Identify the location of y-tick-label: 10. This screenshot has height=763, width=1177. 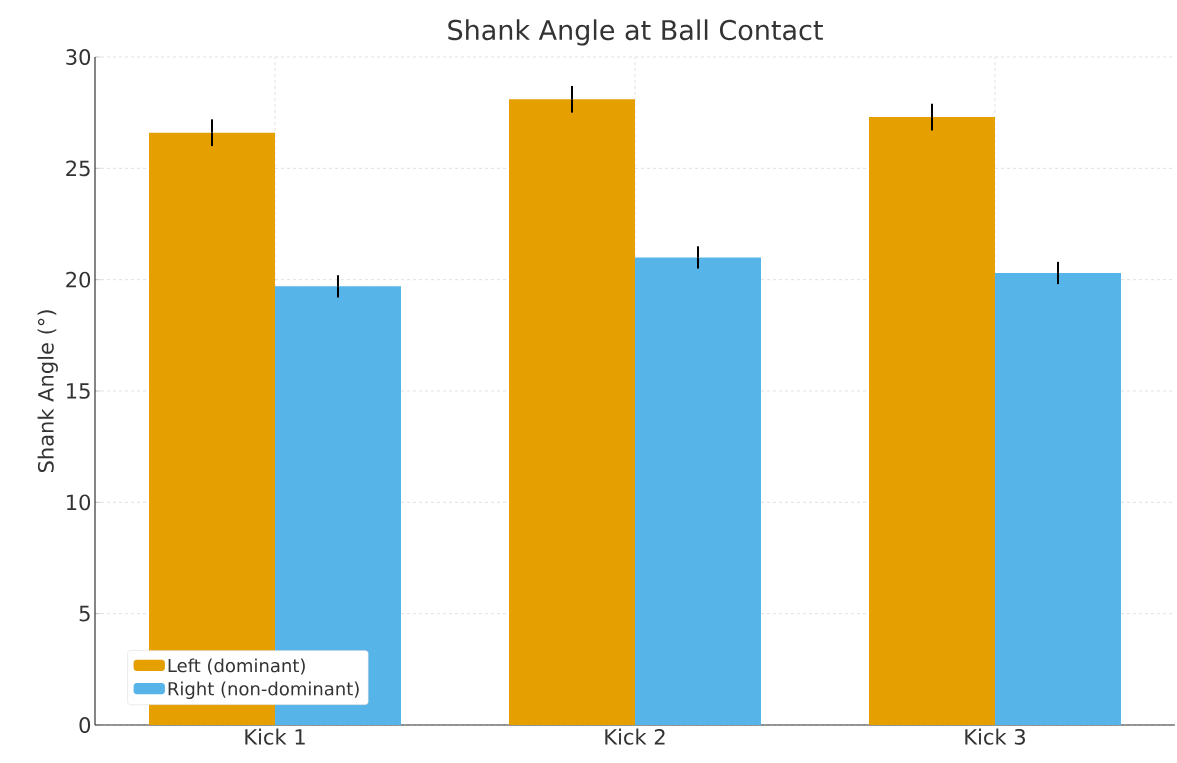
(79, 502).